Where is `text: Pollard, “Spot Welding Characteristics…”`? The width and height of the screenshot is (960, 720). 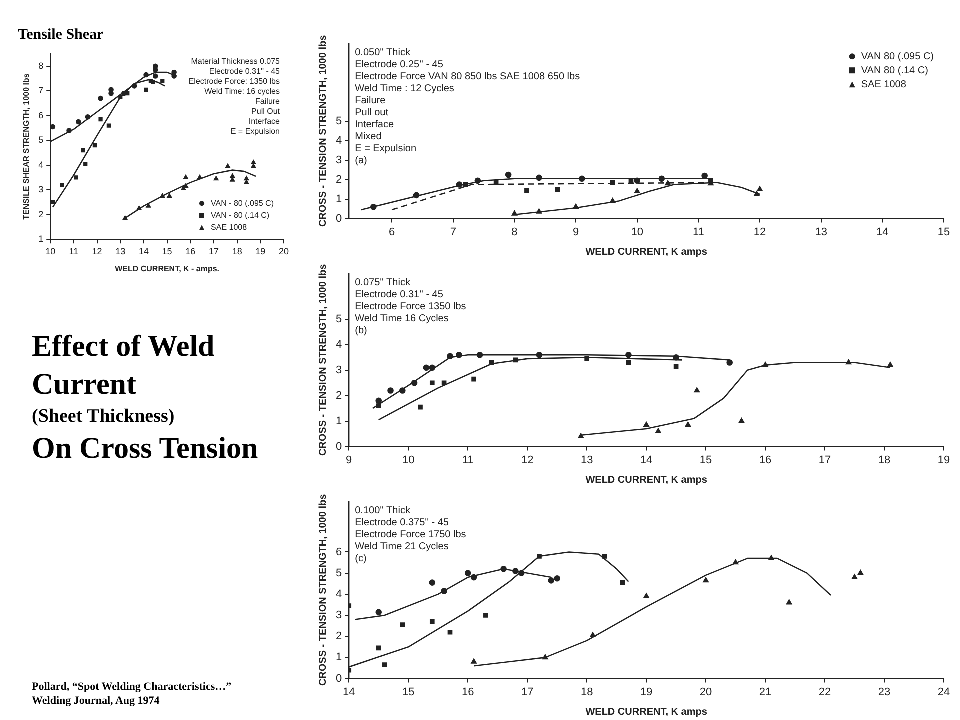
text: Pollard, “Spot Welding Characteristics…” is located at coordinates (132, 687).